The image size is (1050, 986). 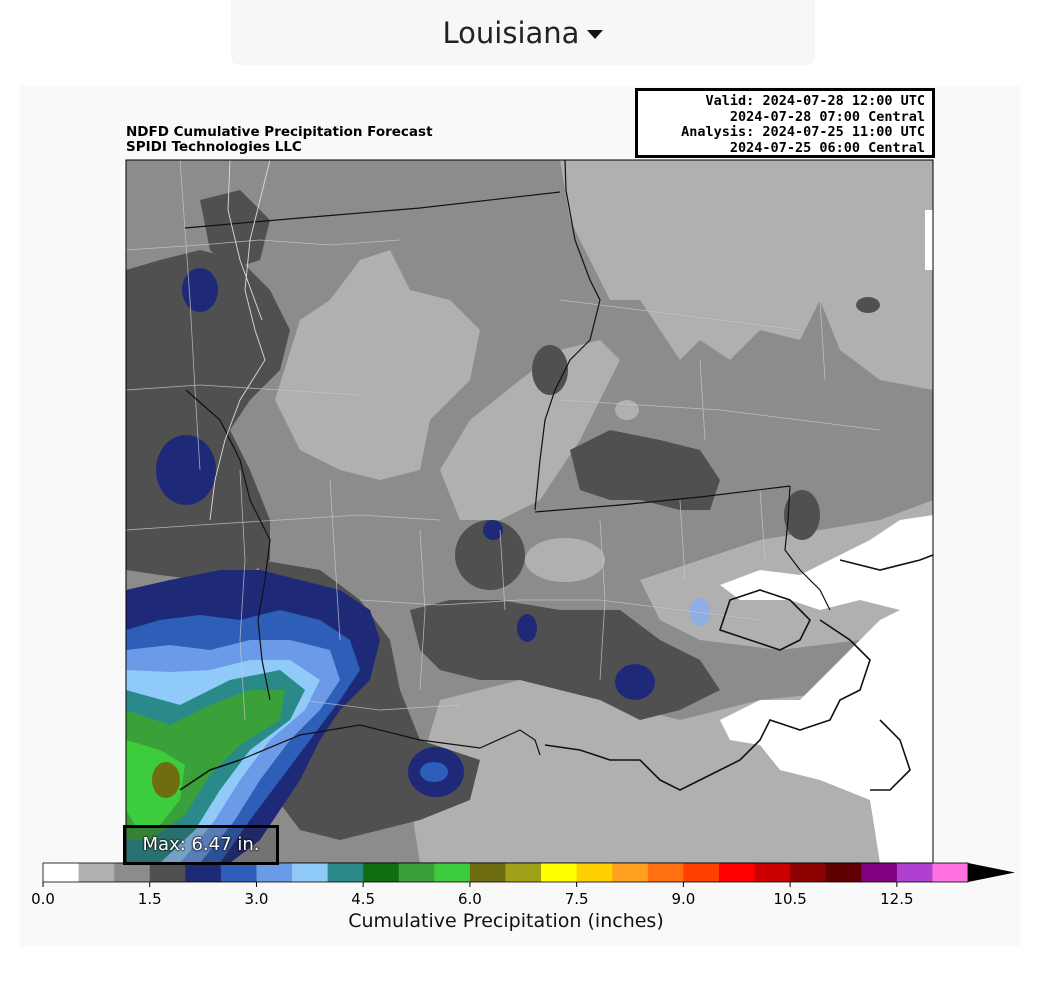 I want to click on colorbar-tick-label: 0.0, so click(x=43, y=899).